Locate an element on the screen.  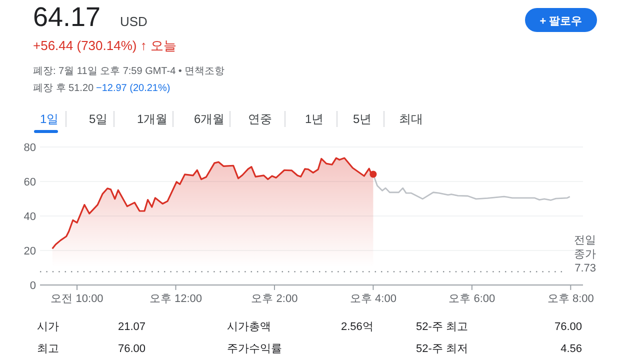
x-tick-label: 오후 8:00 is located at coordinates (570, 299).